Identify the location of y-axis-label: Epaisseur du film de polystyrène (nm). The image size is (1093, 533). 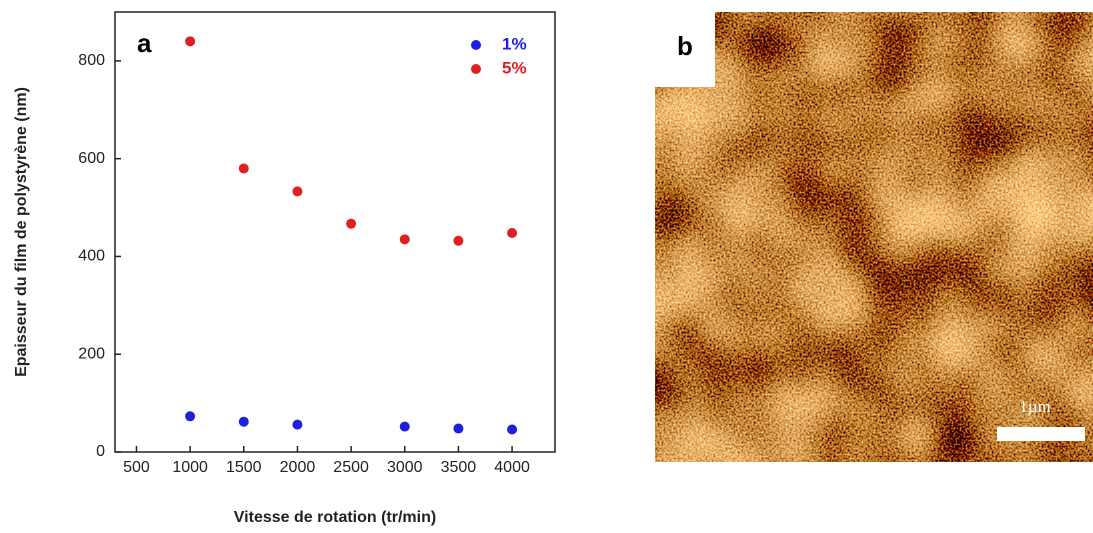
(21, 232).